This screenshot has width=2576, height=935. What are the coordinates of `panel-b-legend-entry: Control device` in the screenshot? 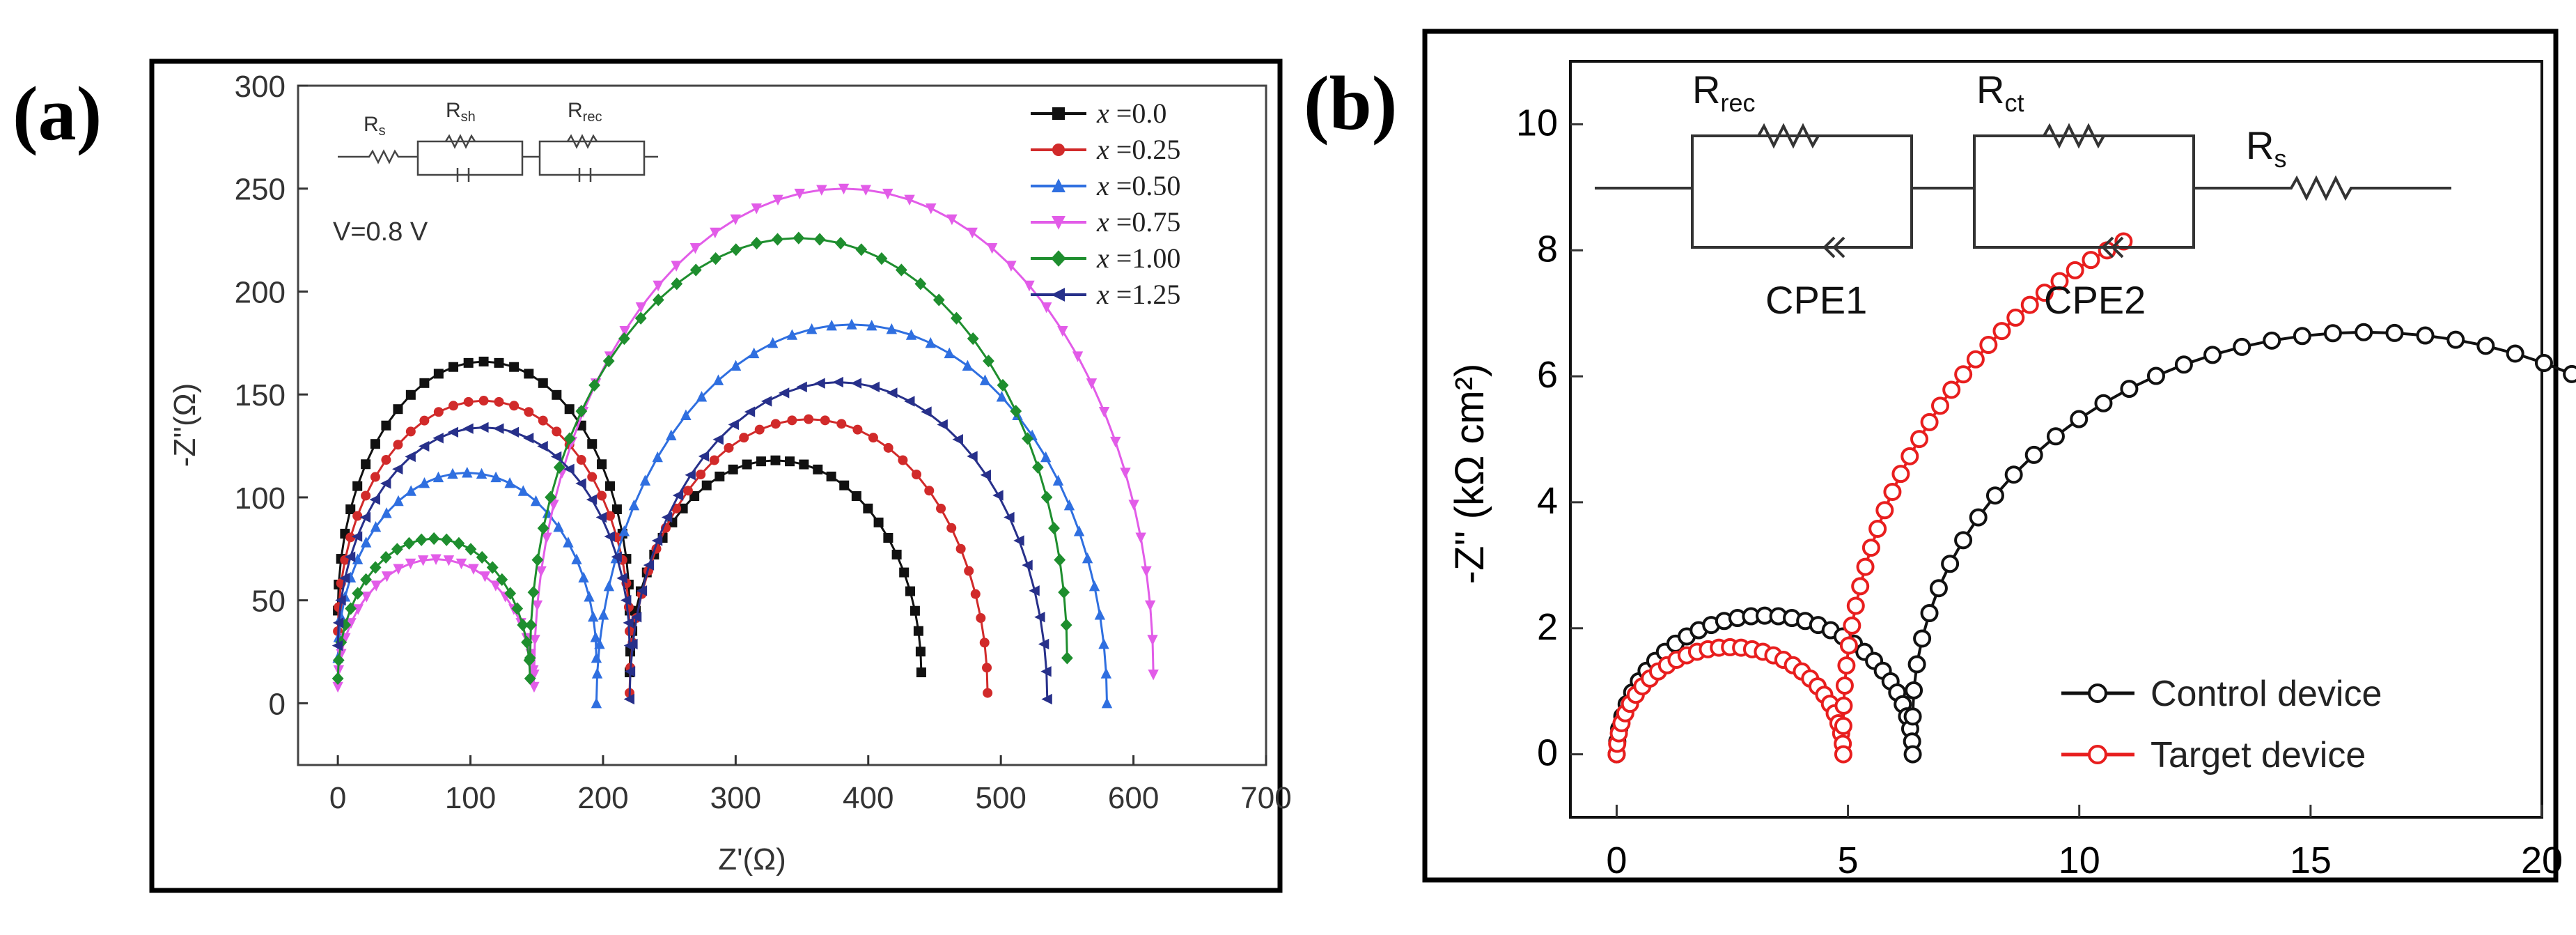 It's located at (2266, 694).